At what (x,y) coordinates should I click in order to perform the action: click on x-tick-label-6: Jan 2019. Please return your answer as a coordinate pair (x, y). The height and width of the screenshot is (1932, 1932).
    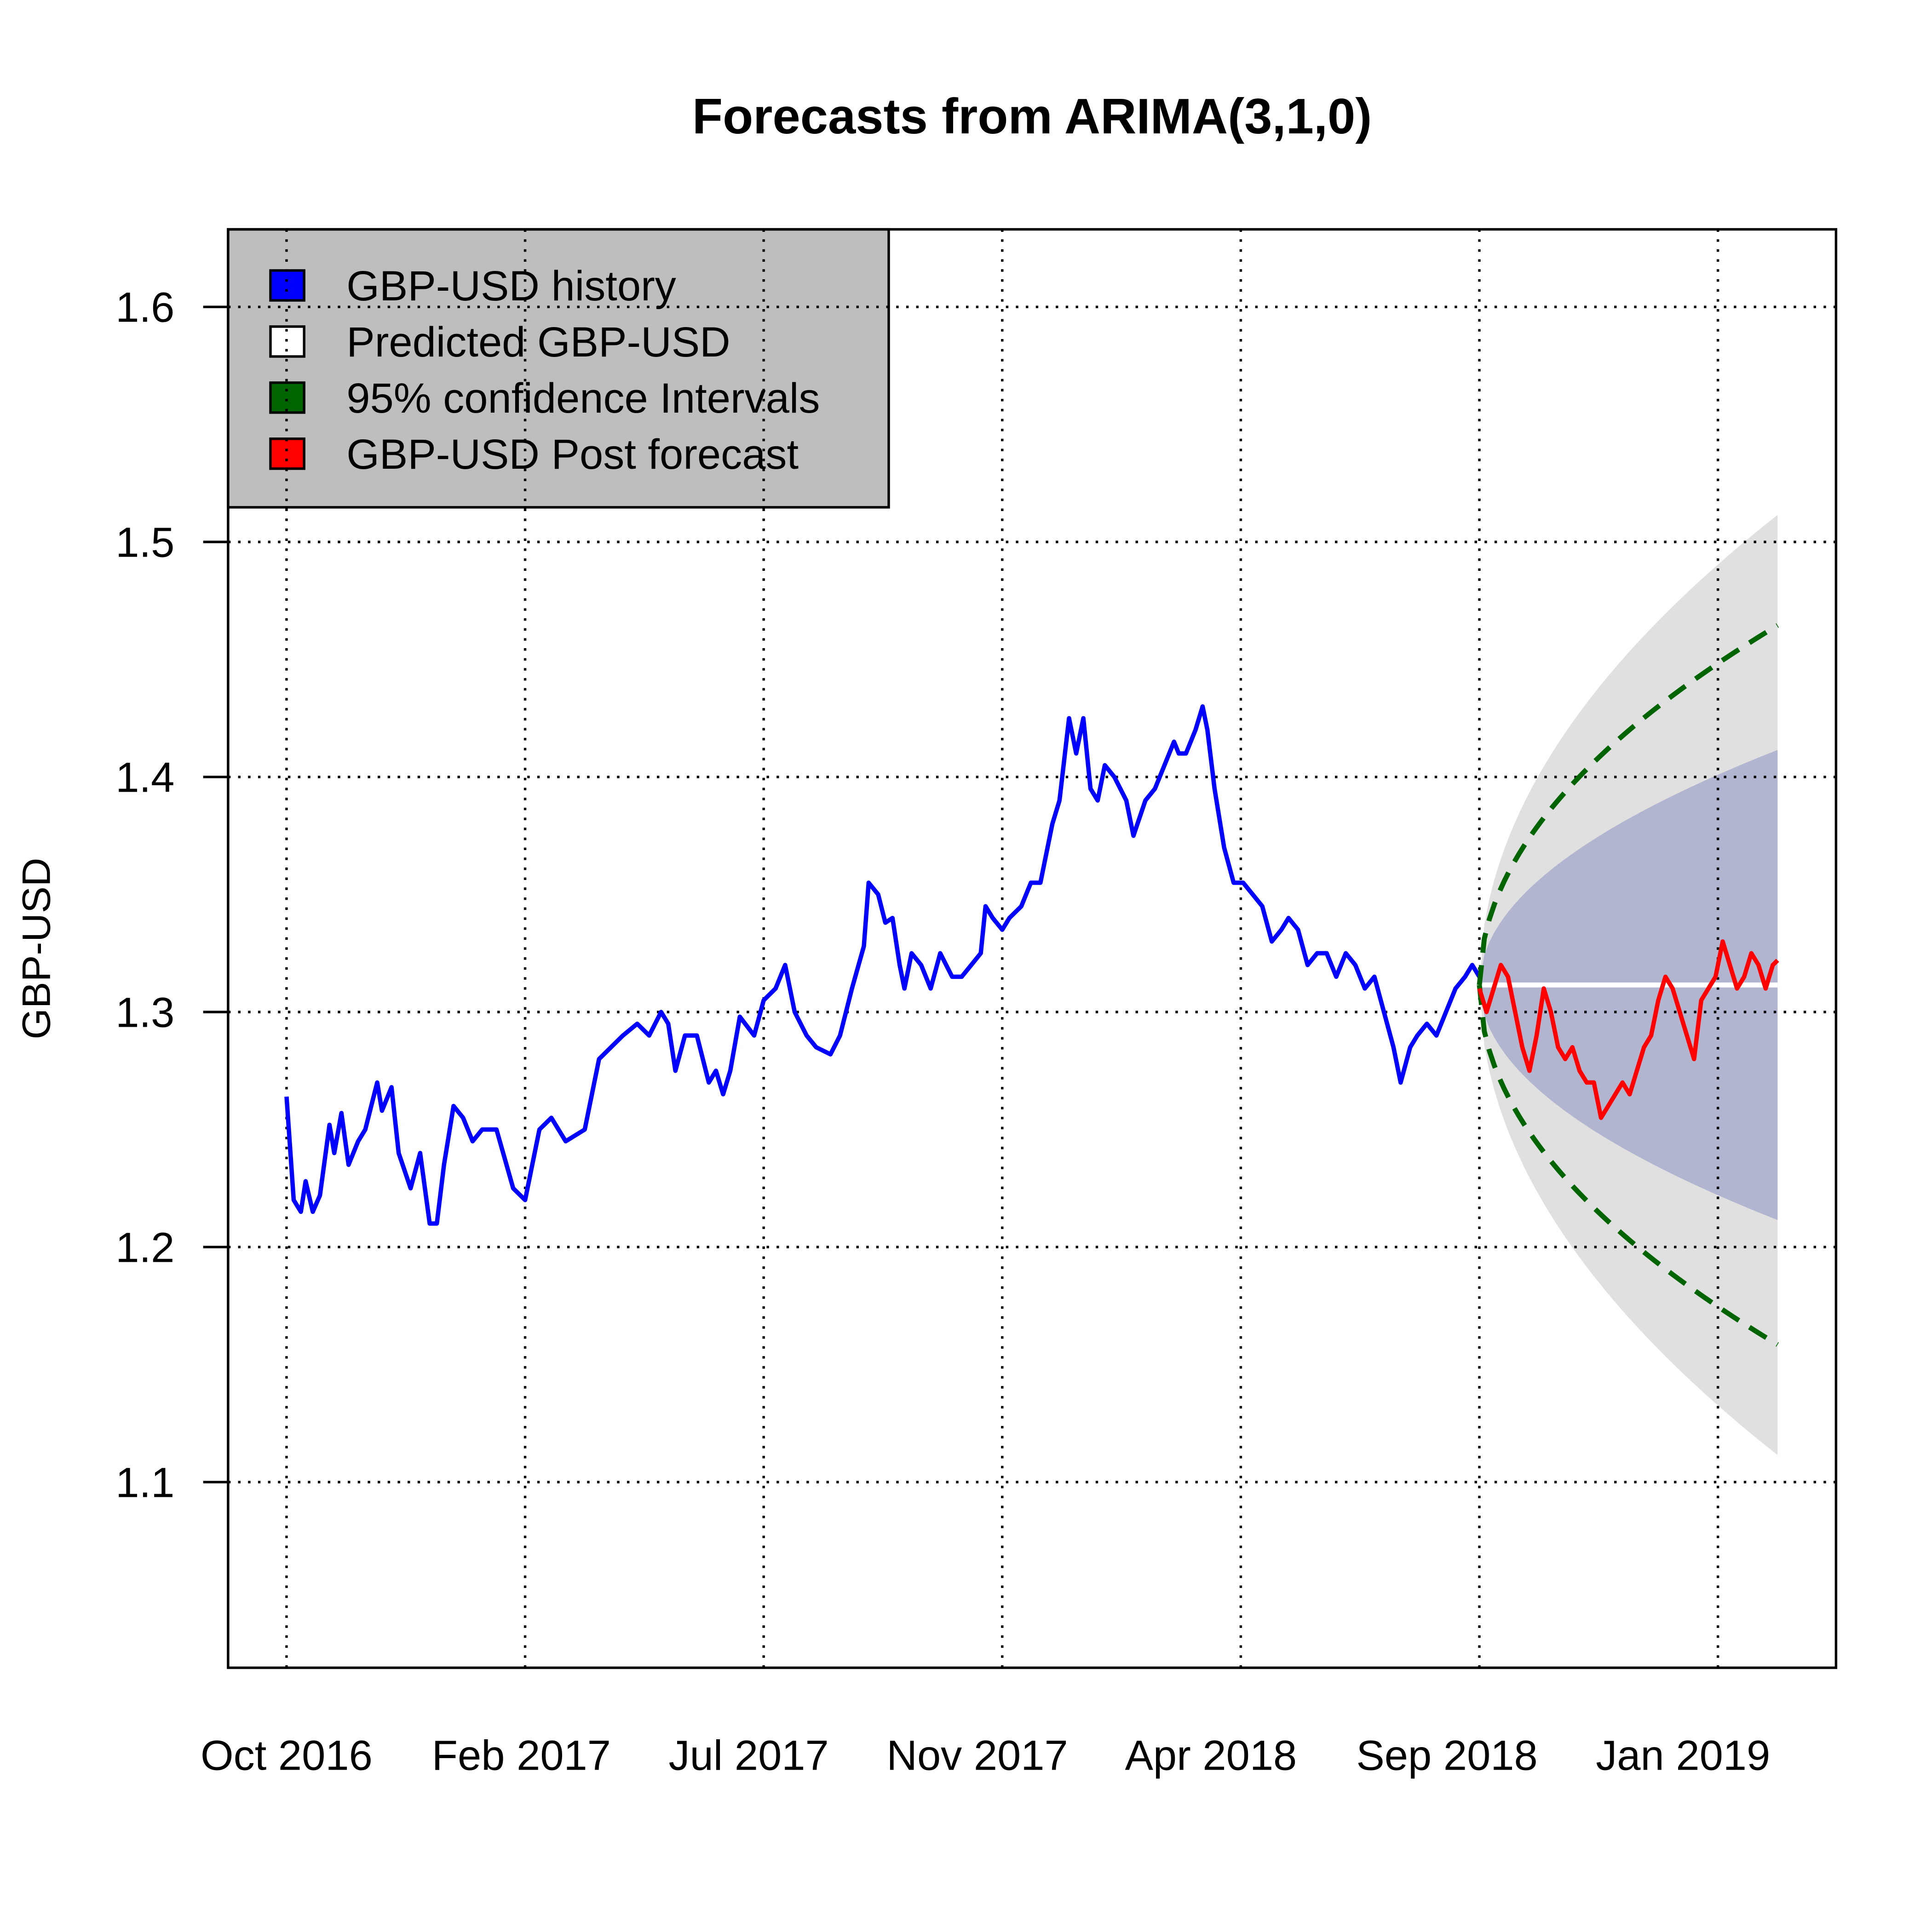
    Looking at the image, I should click on (1683, 1755).